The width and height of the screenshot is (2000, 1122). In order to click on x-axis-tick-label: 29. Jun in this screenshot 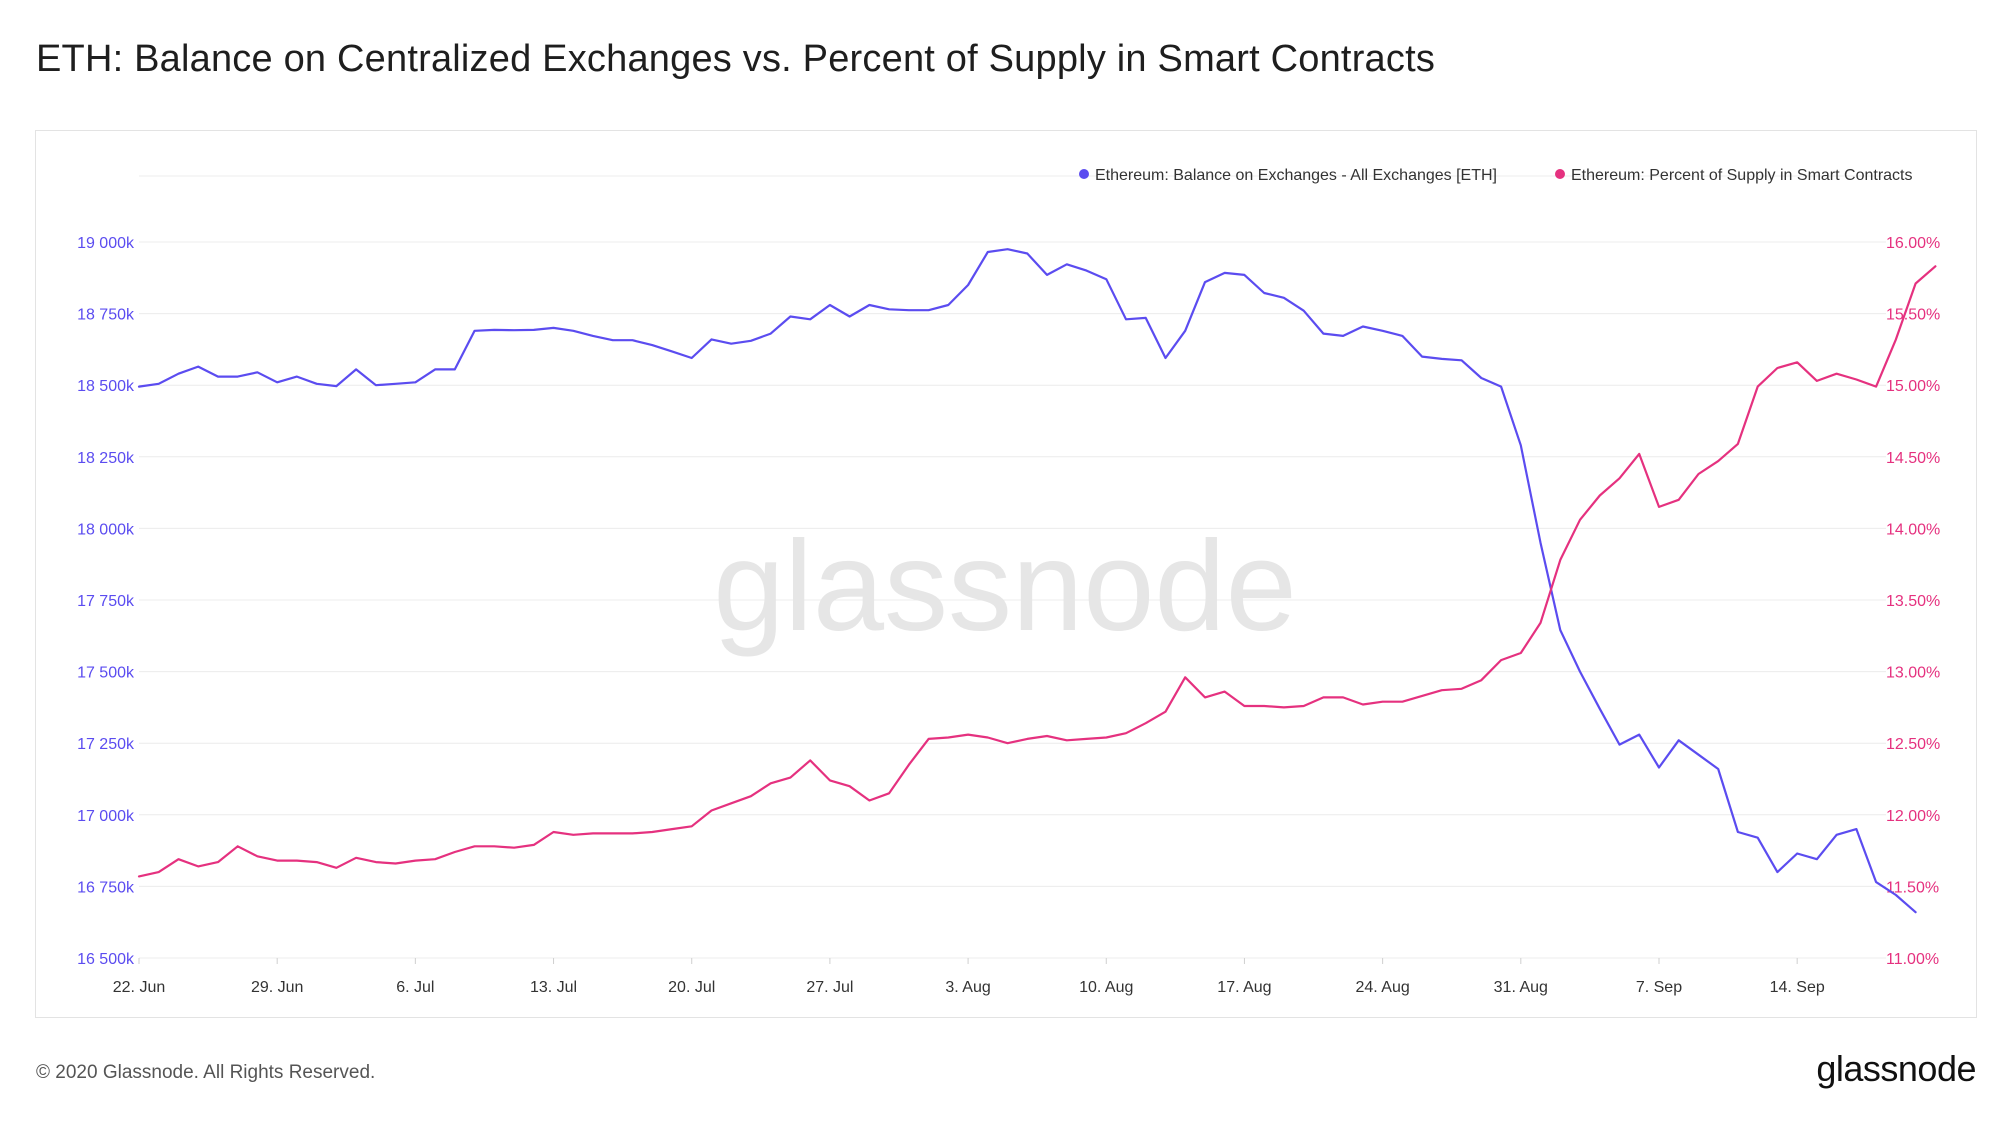, I will do `click(277, 987)`.